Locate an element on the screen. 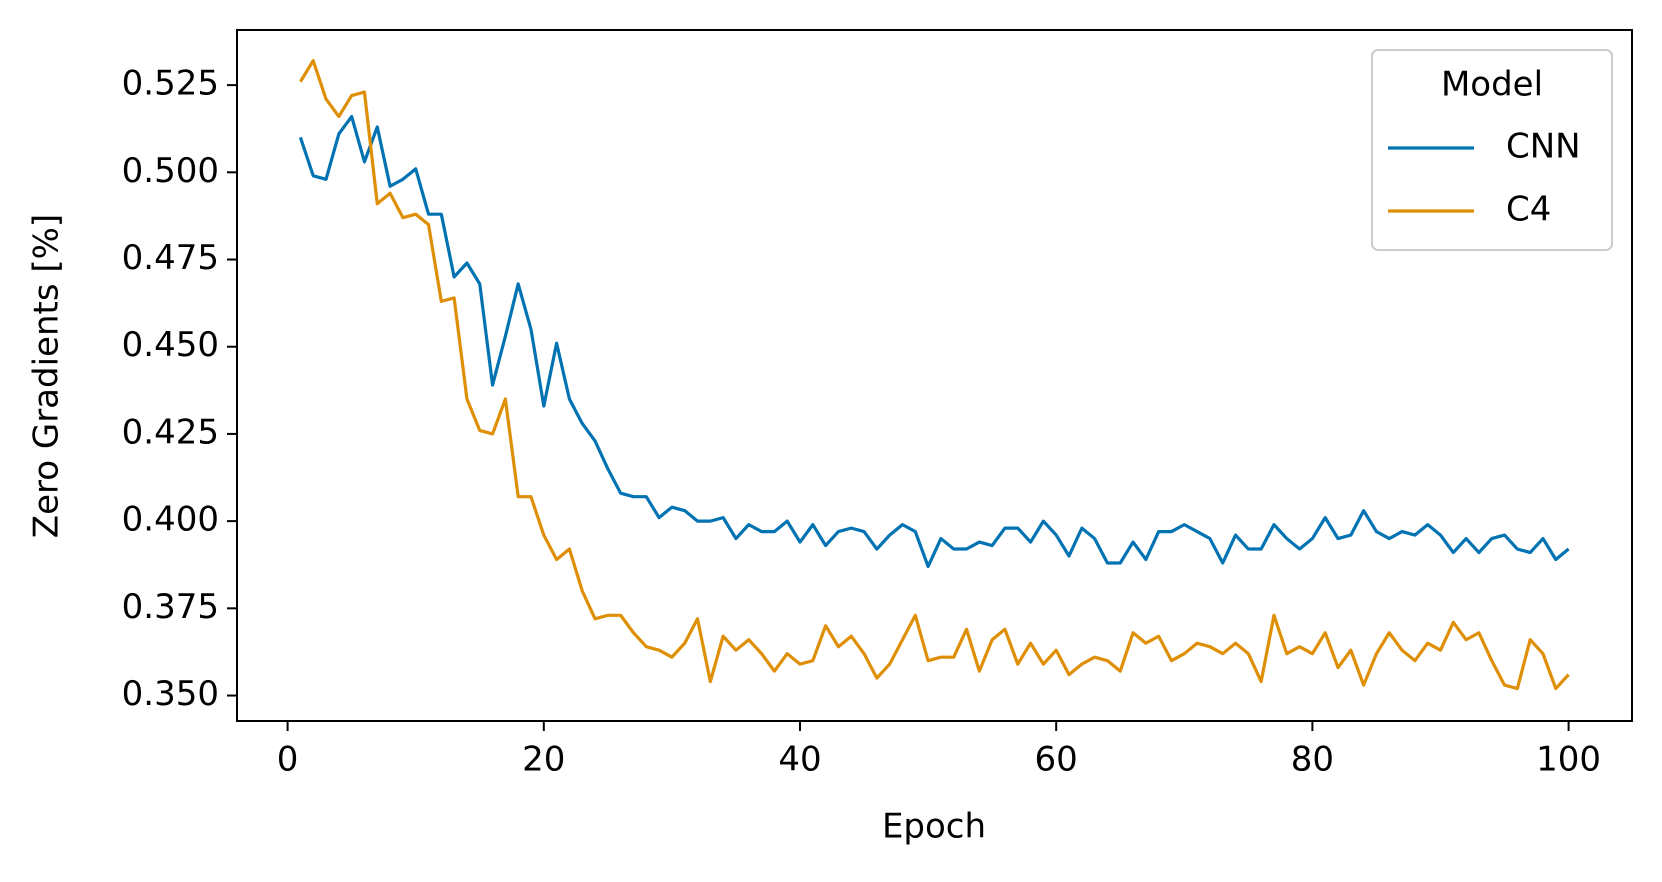 This screenshot has width=1662, height=882. y-tick-label: 0.475 is located at coordinates (170, 258).